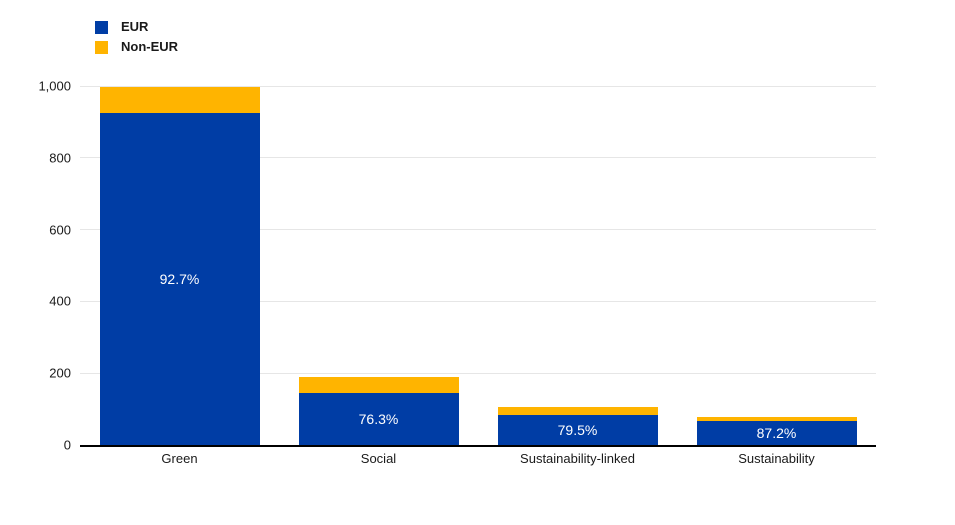 This screenshot has width=955, height=525. I want to click on y-axis-tick-label: 400, so click(60, 301).